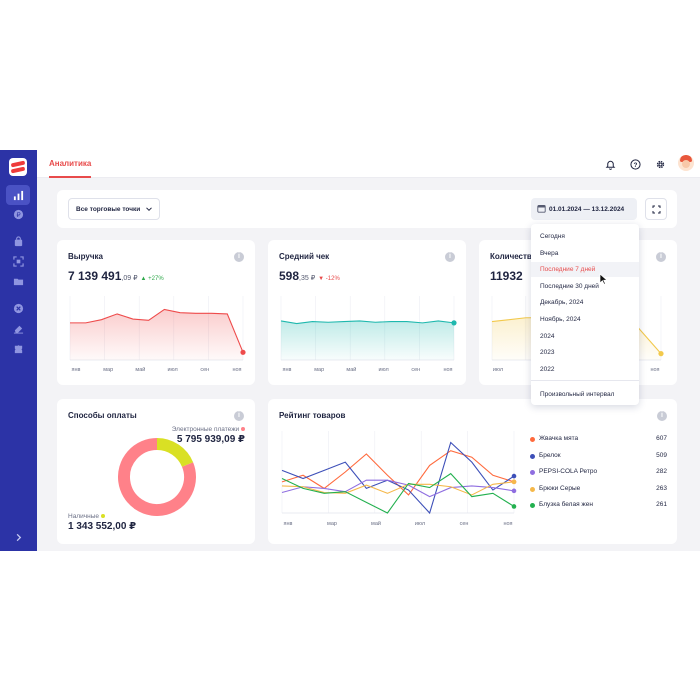 This screenshot has width=700, height=700. I want to click on sidebar-item-analytics, so click(18, 195).